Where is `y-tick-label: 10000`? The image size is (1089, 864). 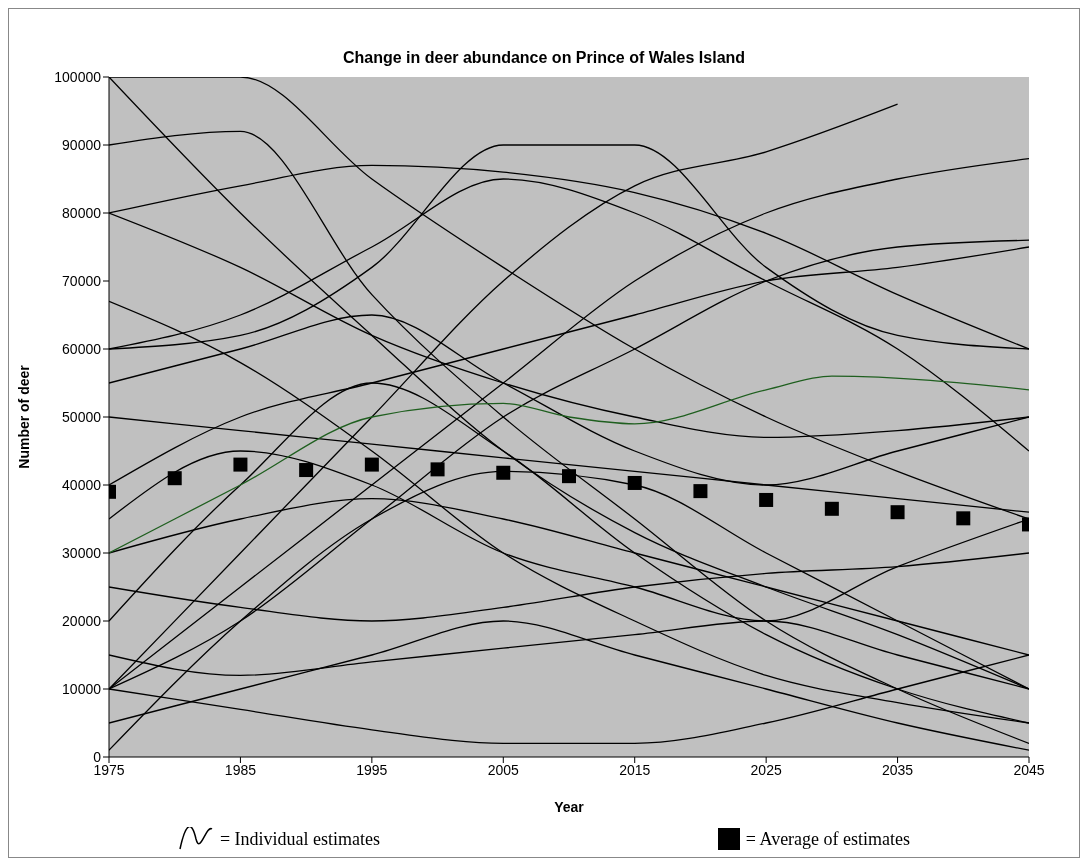 y-tick-label: 10000 is located at coordinates (82, 688).